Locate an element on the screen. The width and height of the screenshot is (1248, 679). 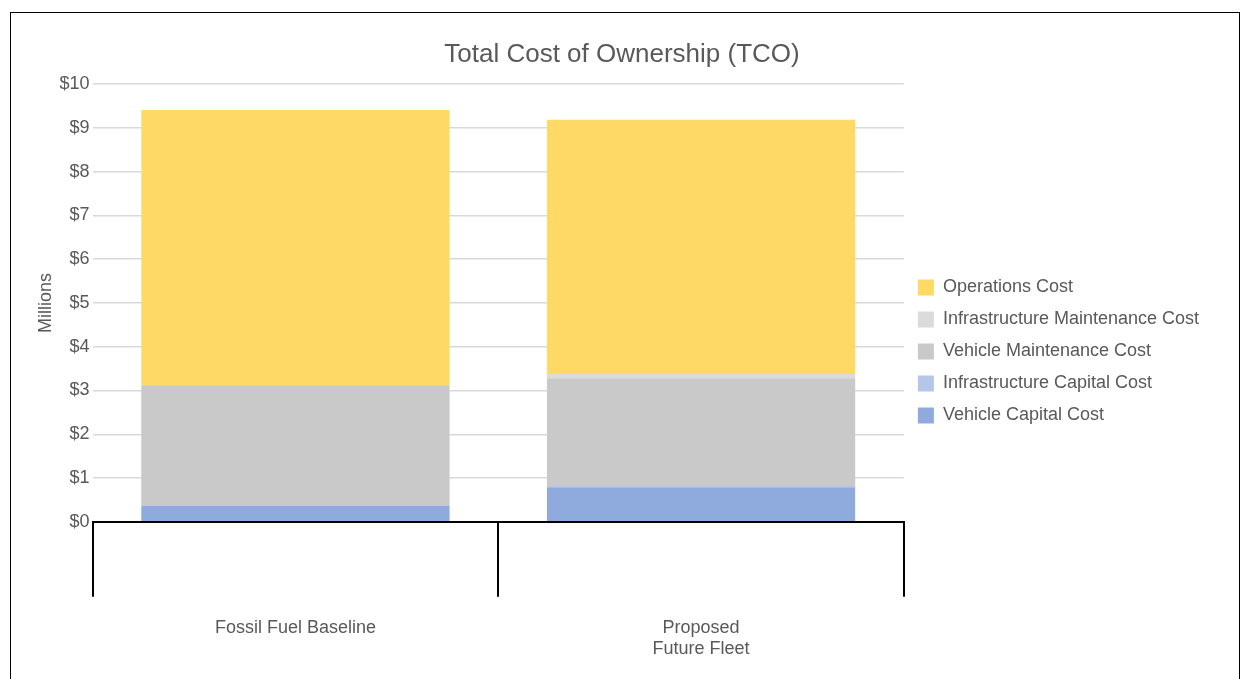
legend-label: Vehicle Capital Cost is located at coordinates (1023, 414).